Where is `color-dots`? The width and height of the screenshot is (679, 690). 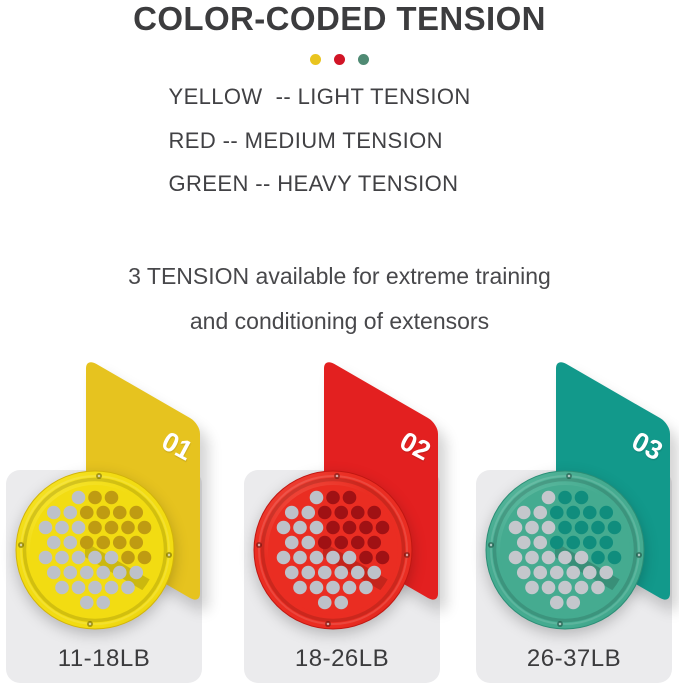 color-dots is located at coordinates (339, 59).